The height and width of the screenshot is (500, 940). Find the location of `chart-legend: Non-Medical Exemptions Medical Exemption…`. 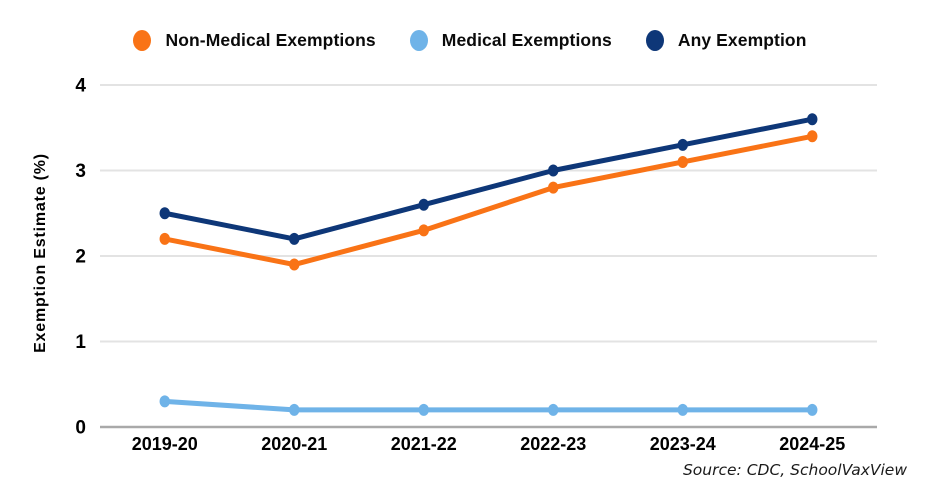

chart-legend: Non-Medical Exemptions Medical Exemption… is located at coordinates (470, 40).